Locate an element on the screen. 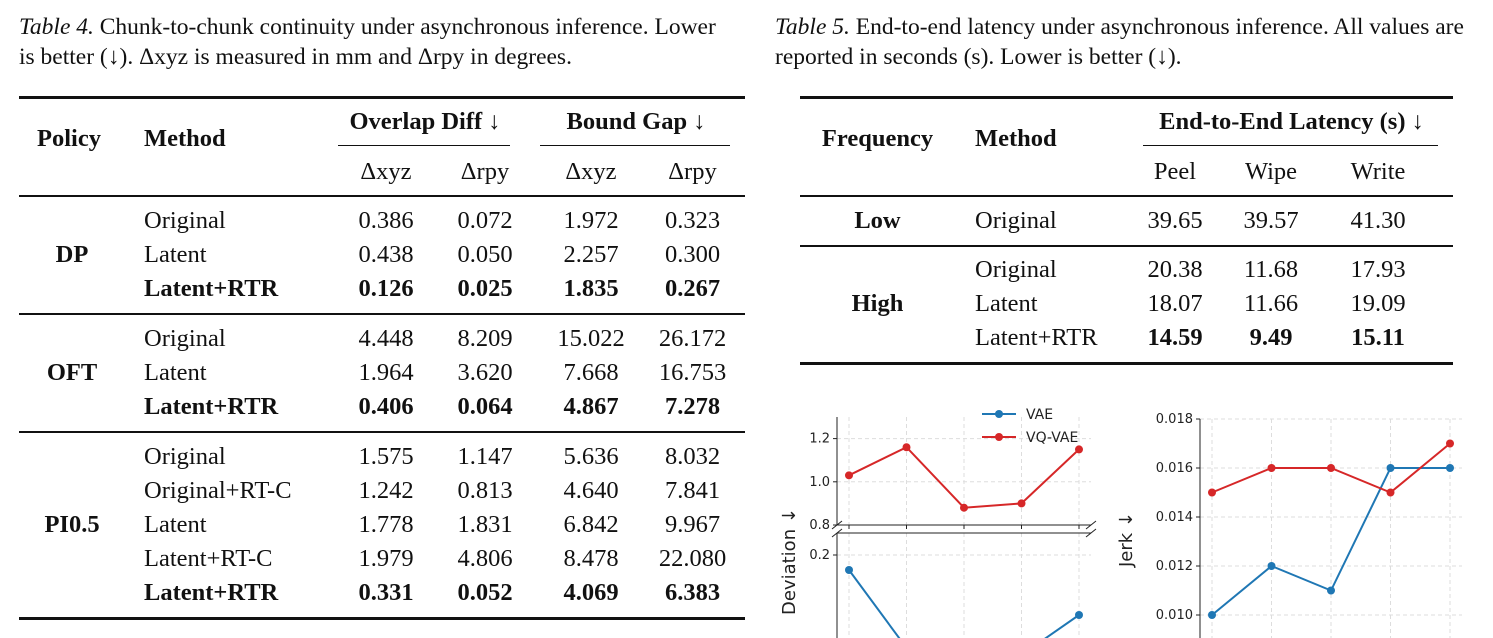  y-tick-label: 0.018 is located at coordinates (1174, 419).